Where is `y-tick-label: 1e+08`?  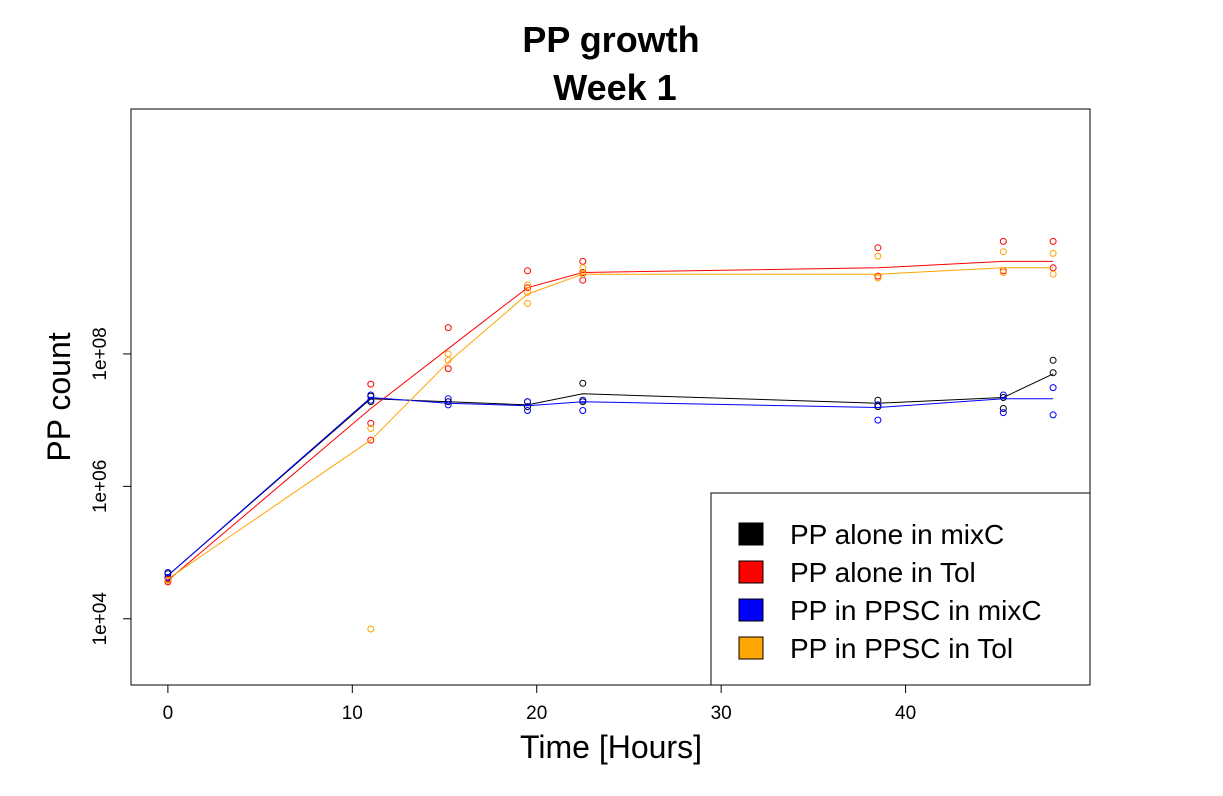 y-tick-label: 1e+08 is located at coordinates (100, 353).